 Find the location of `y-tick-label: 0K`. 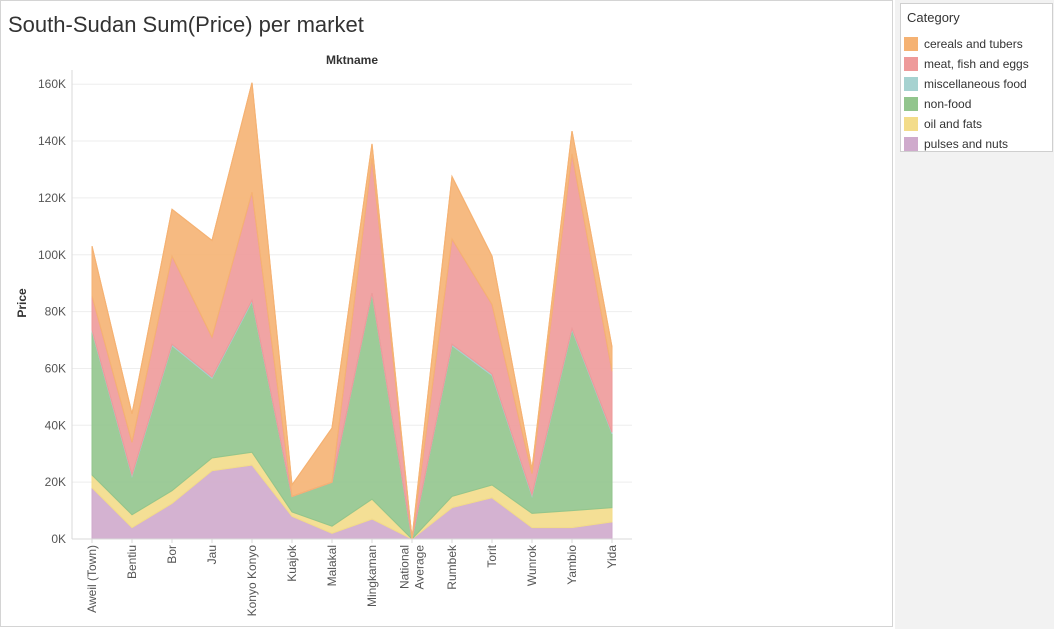

y-tick-label: 0K is located at coordinates (58, 539).